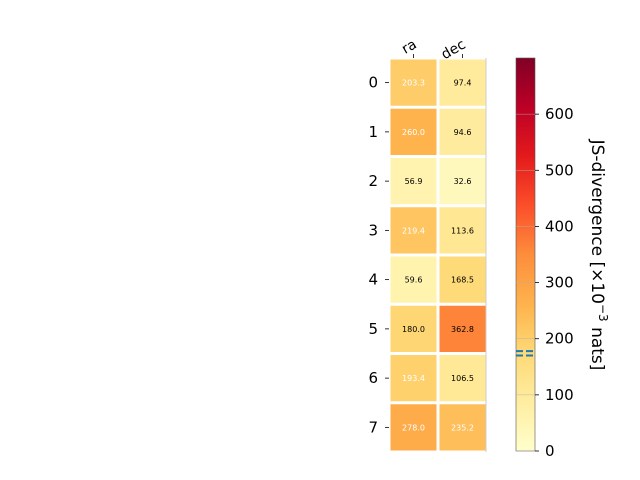  Describe the element at coordinates (373, 329) in the screenshot. I see `y-tick-label: 5` at that location.